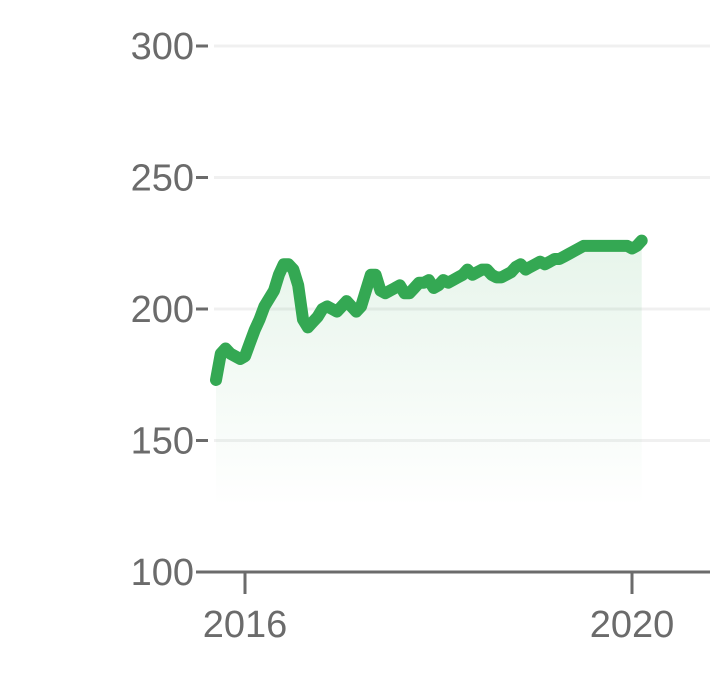 The height and width of the screenshot is (674, 710). I want to click on y-tick-label: 100, so click(162, 573).